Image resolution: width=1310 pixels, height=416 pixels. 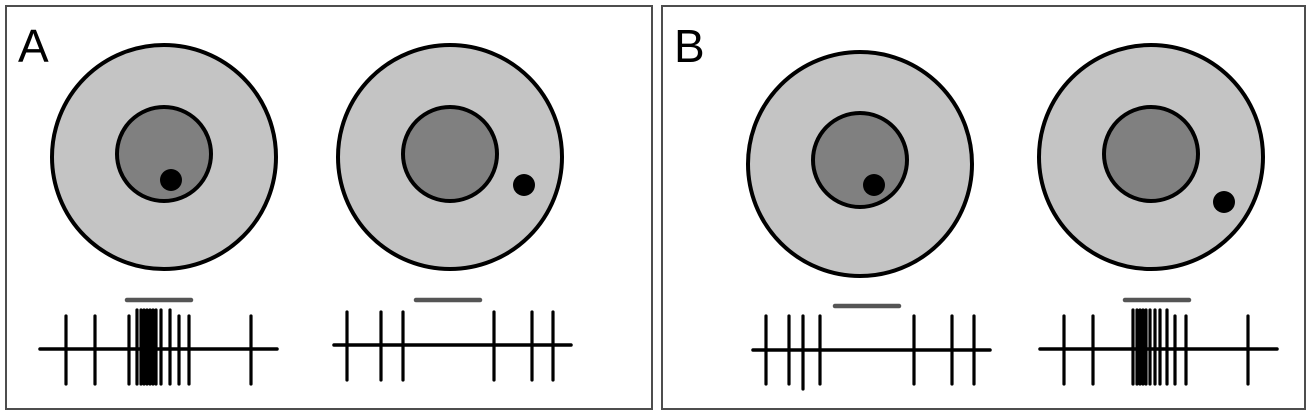 What do you see at coordinates (1151, 154) in the screenshot?
I see `inner-field-b2` at bounding box center [1151, 154].